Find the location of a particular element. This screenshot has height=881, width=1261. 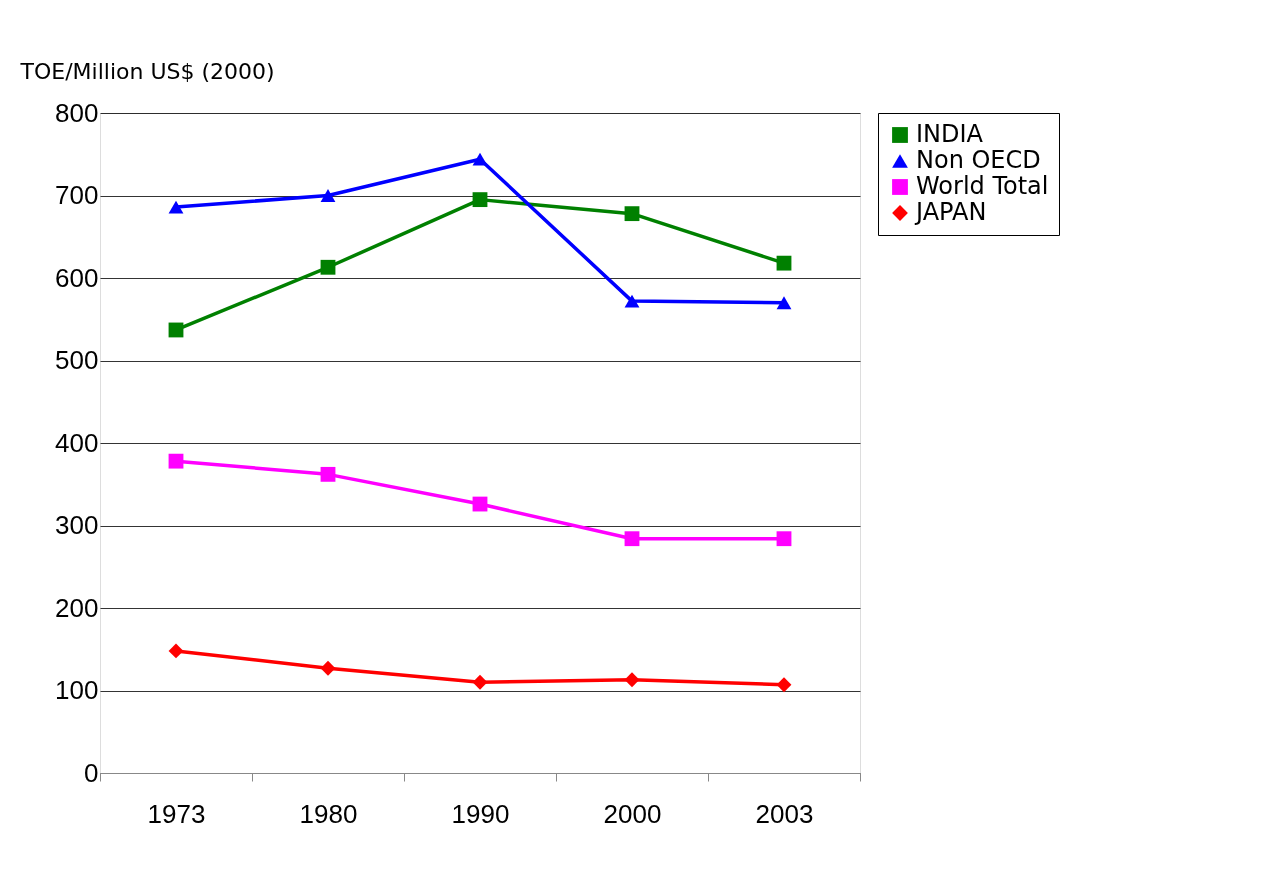

x-tick-label: 2003 is located at coordinates (784, 813).